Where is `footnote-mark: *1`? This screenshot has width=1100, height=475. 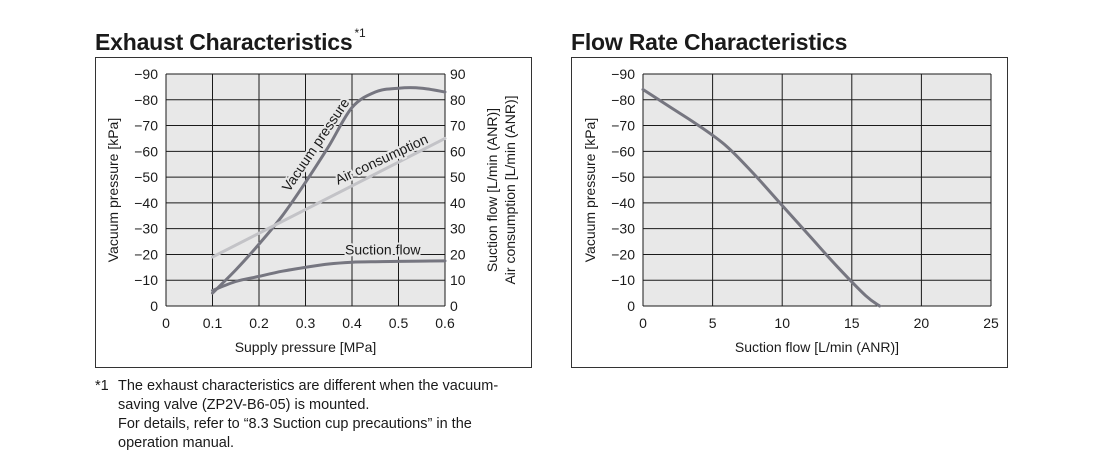
footnote-mark: *1 is located at coordinates (102, 386).